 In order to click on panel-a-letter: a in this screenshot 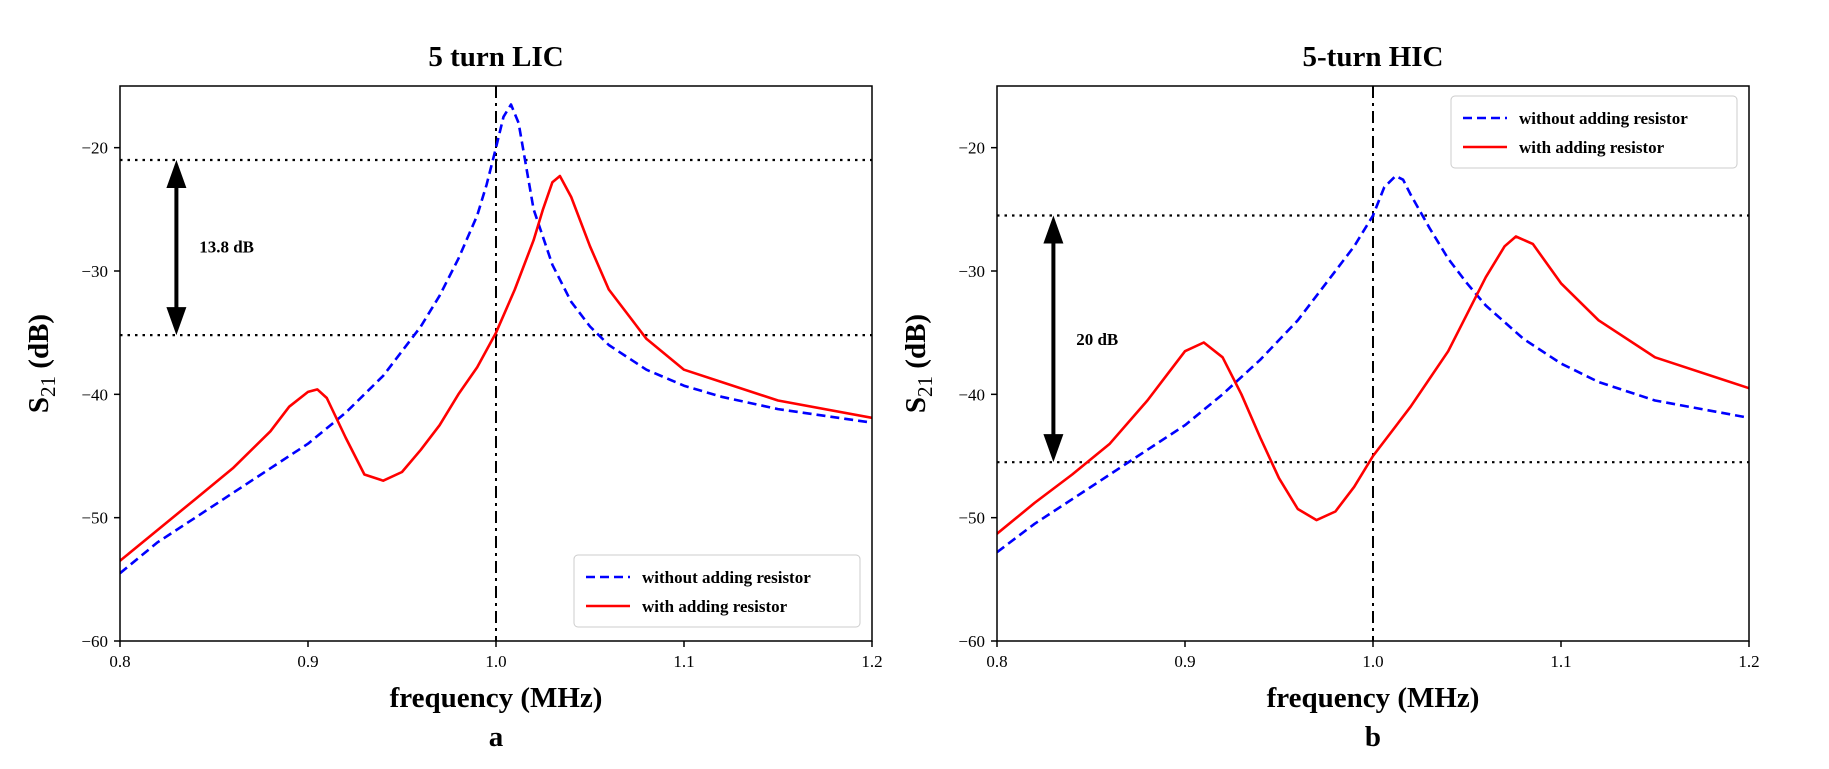, I will do `click(496, 737)`.